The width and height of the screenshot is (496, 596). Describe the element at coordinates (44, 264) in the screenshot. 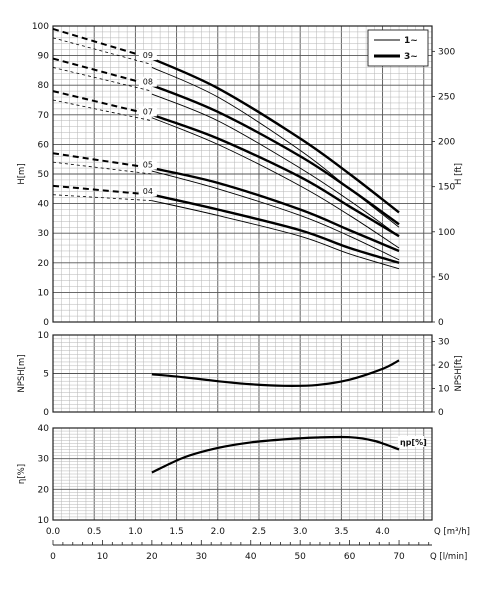

I see `head-ytick-label: 20` at that location.